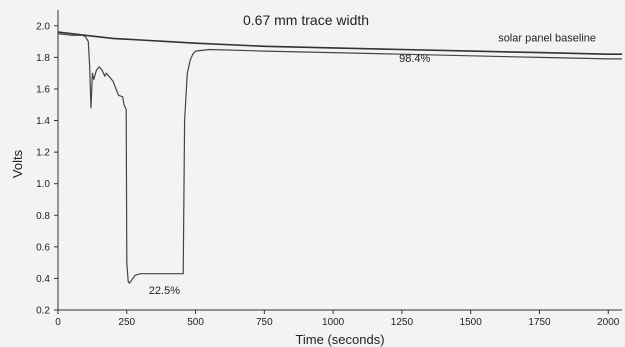 This screenshot has width=625, height=347. I want to click on y-tick-label: 0.2, so click(43, 311).